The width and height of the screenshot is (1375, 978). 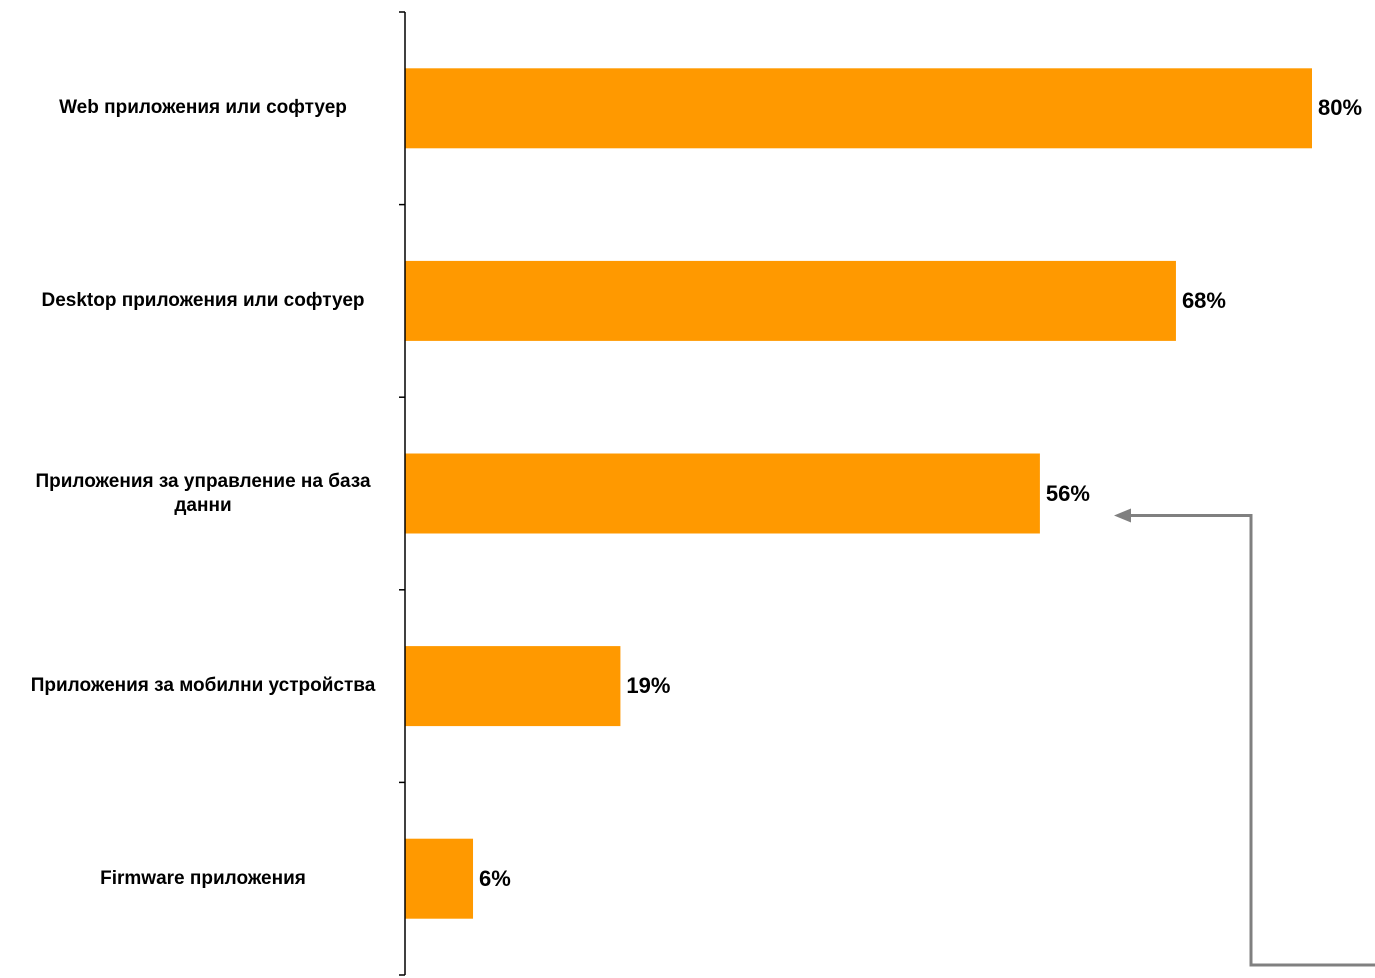 I want to click on value-label: 80%, so click(x=1340, y=108).